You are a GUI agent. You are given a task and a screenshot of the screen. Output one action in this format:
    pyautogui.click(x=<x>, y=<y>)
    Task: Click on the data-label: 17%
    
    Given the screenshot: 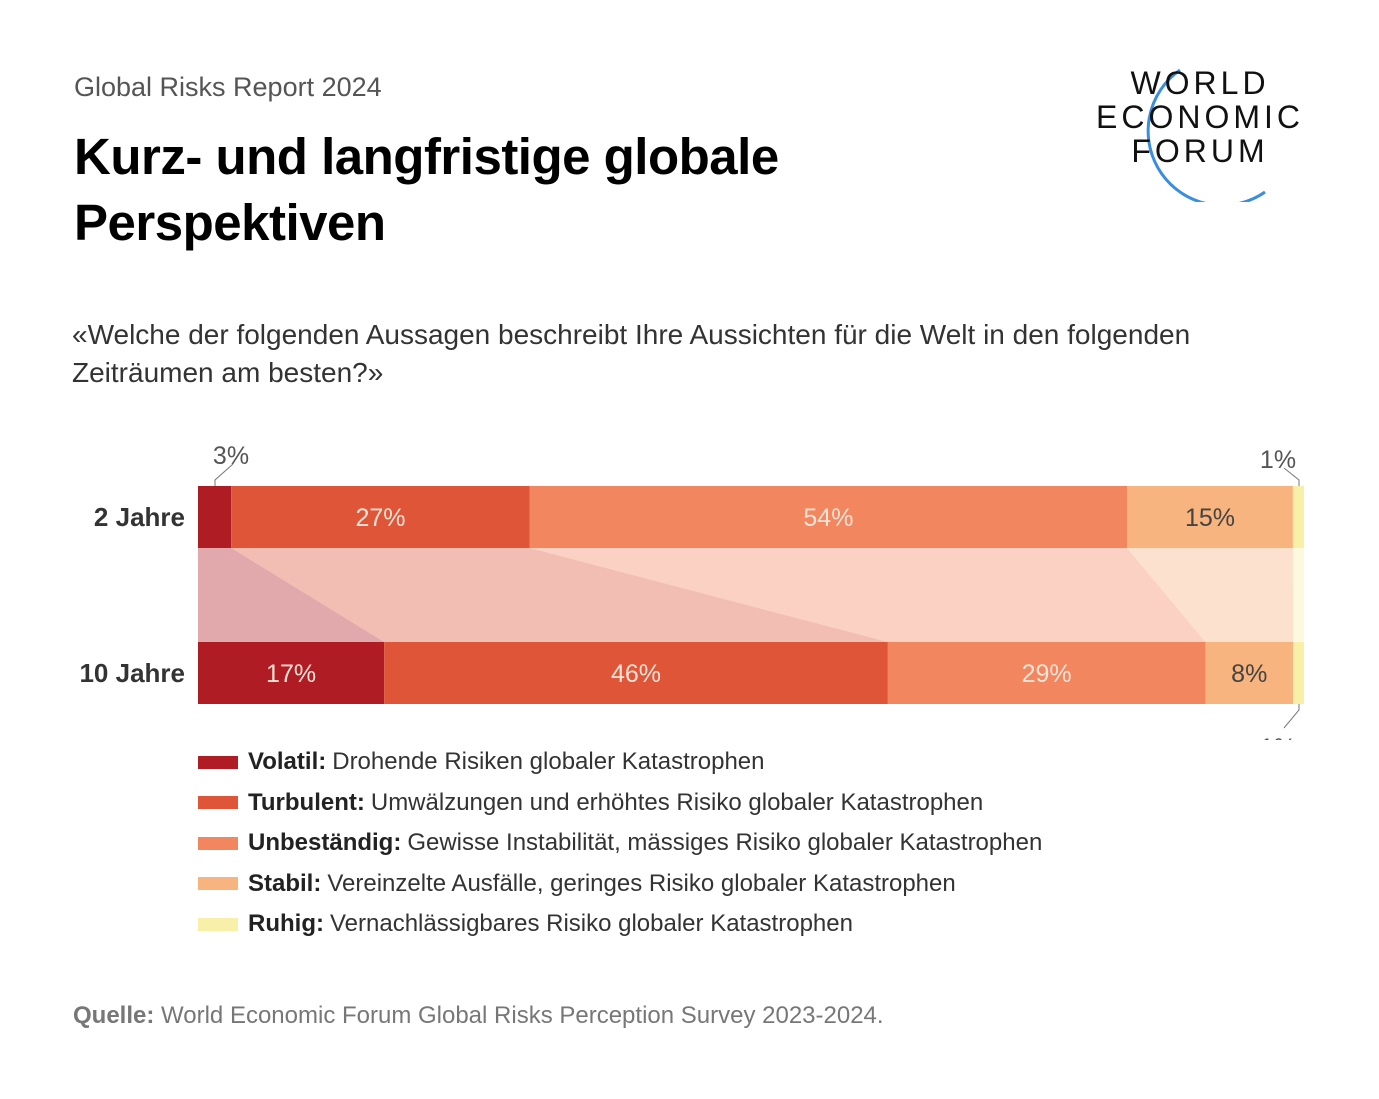 What is the action you would take?
    pyautogui.click(x=291, y=674)
    